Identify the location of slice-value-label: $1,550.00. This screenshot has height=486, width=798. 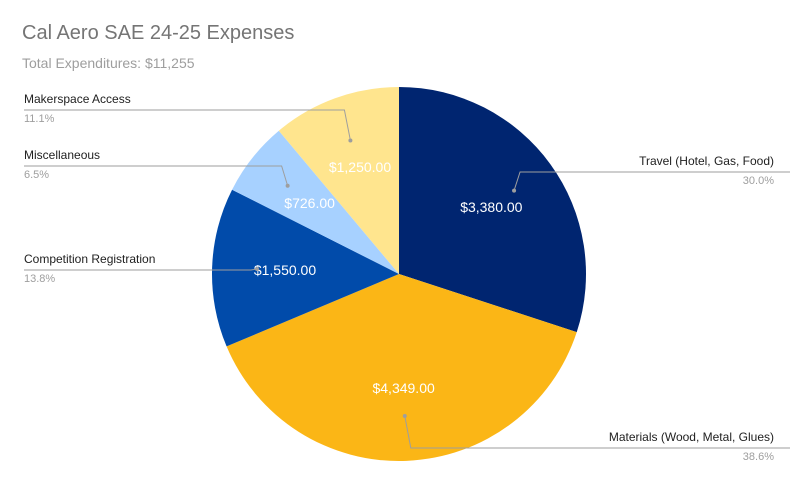
(285, 270).